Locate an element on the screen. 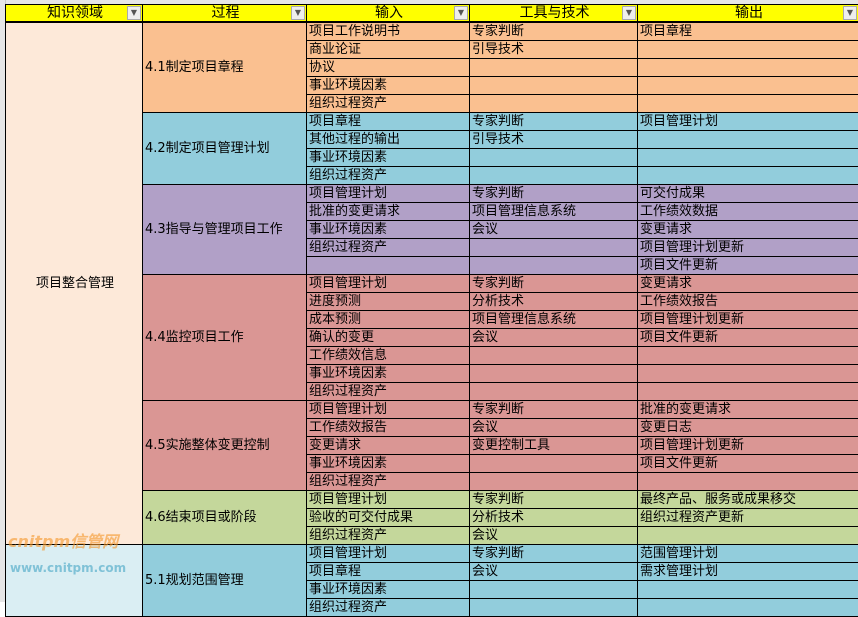  process-cell: 5.1规划范围管理 is located at coordinates (224, 580).